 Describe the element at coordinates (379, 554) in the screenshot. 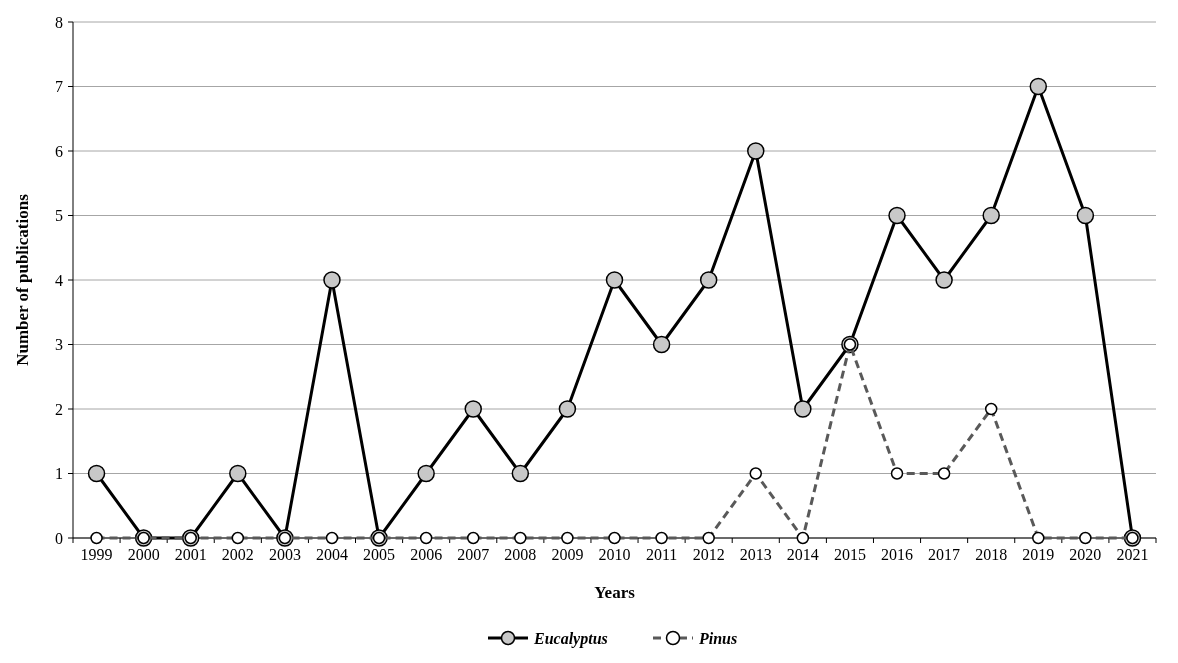

I see `x-tick-label: 2005` at that location.